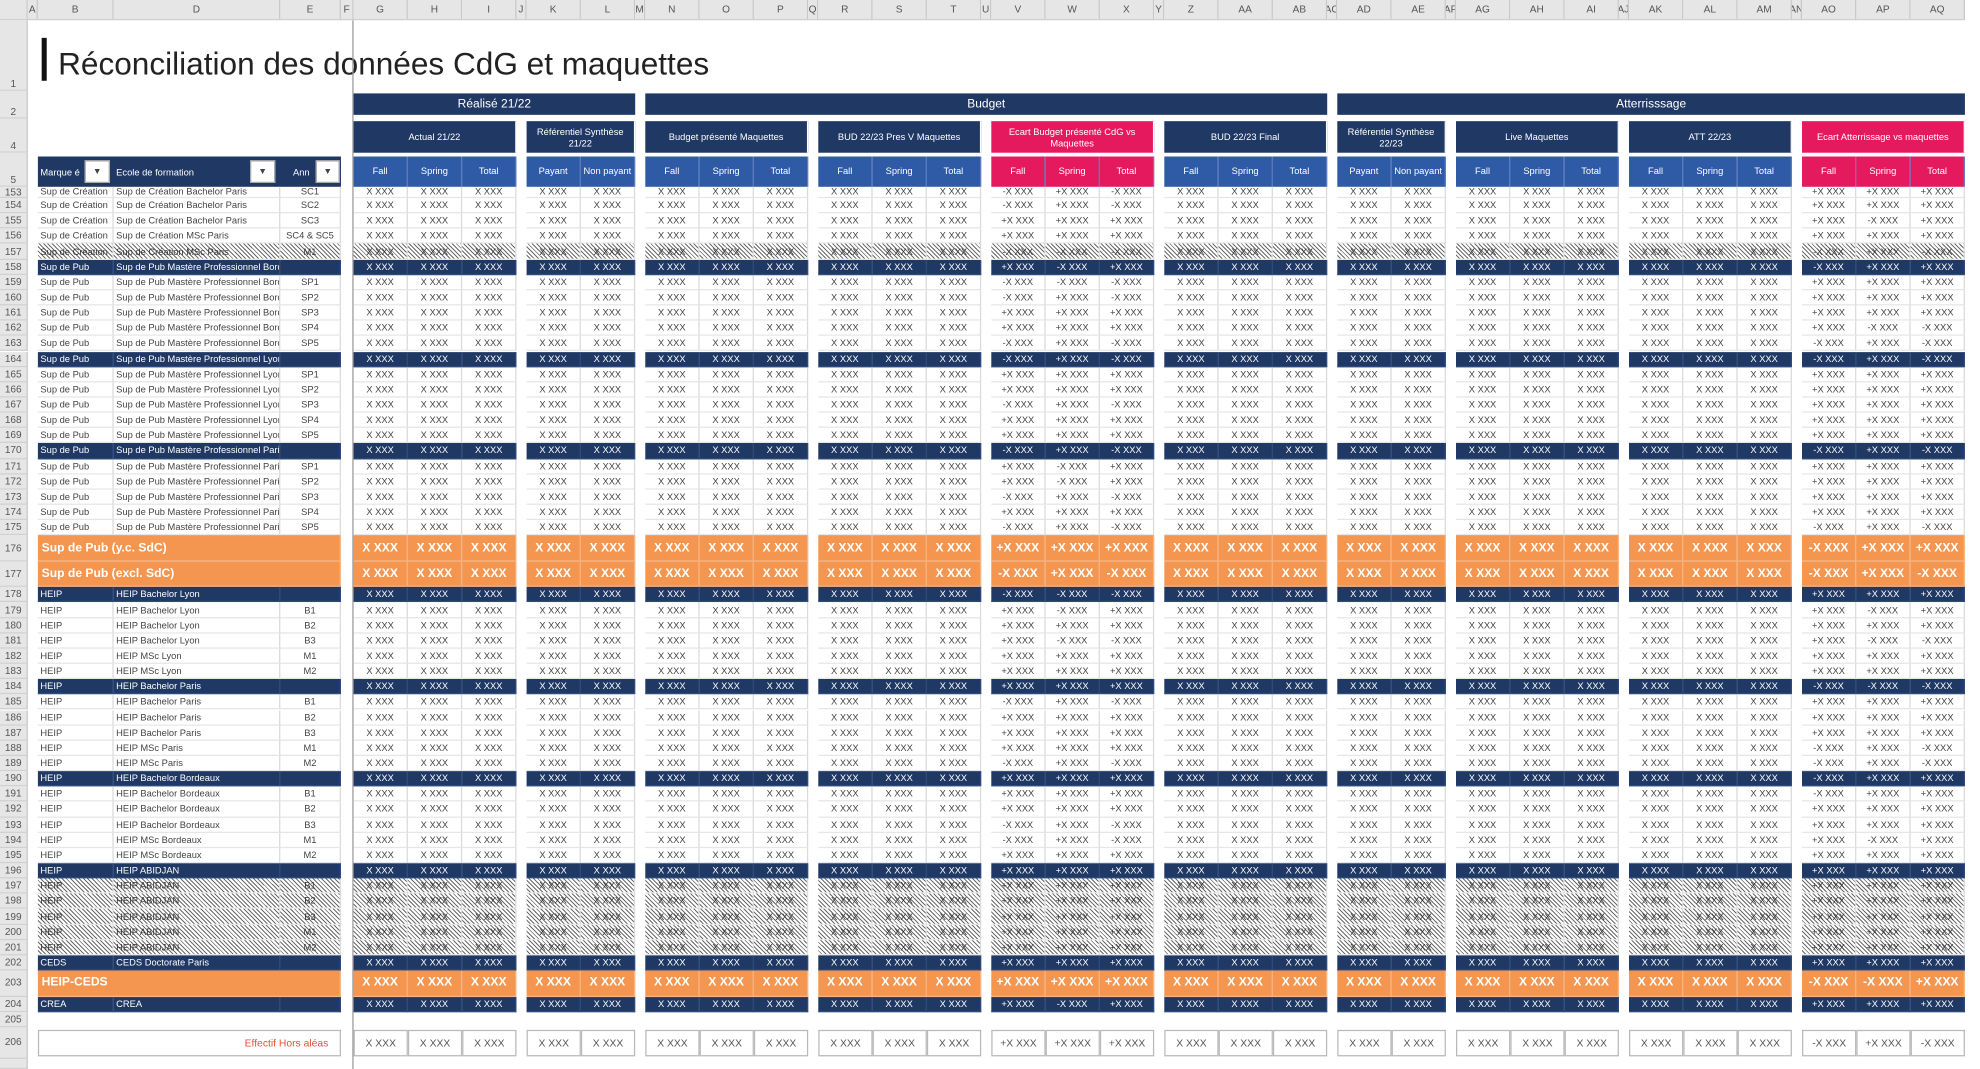 This screenshot has width=1980, height=1069. Describe the element at coordinates (75, 656) in the screenshot. I see `brand-cell: HEIP` at that location.